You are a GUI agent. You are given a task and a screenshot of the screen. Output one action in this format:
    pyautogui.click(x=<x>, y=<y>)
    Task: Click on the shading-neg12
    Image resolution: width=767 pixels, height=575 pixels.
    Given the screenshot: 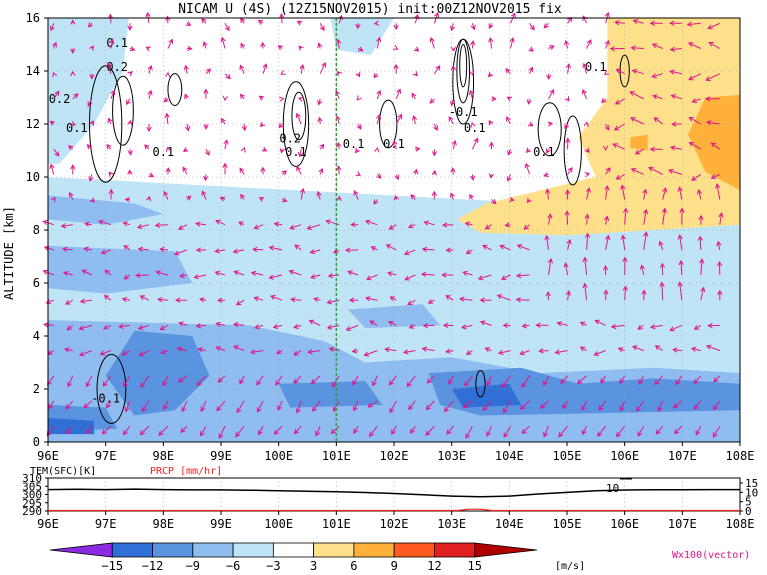 What is the action you would take?
    pyautogui.click(x=486, y=395)
    